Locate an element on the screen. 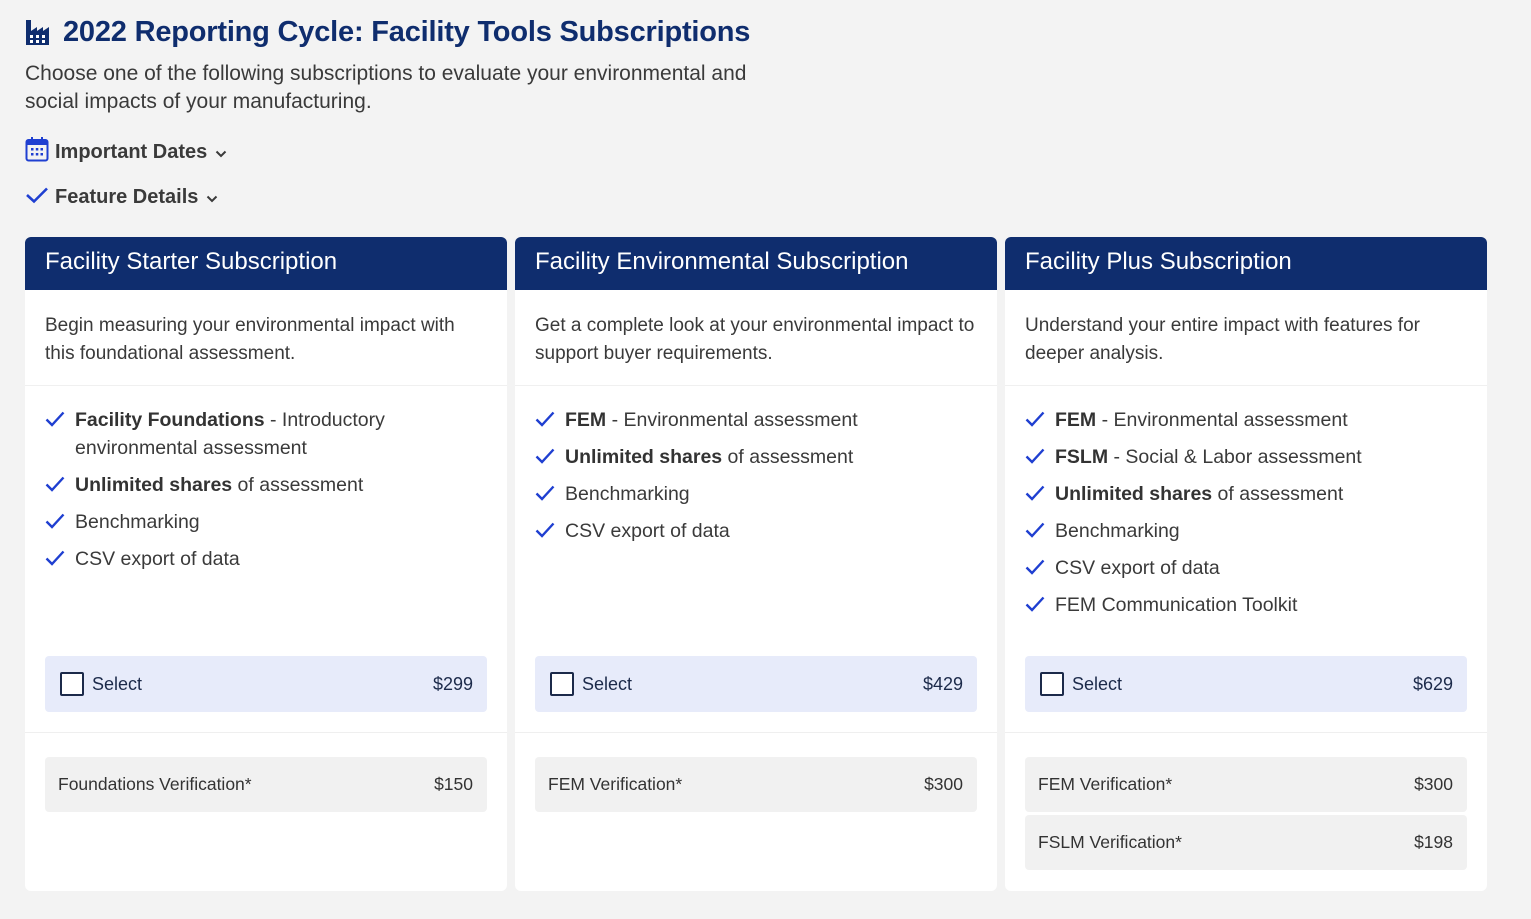 This screenshot has width=1531, height=919. feature-details-toggle: Feature Details is located at coordinates (121, 197).